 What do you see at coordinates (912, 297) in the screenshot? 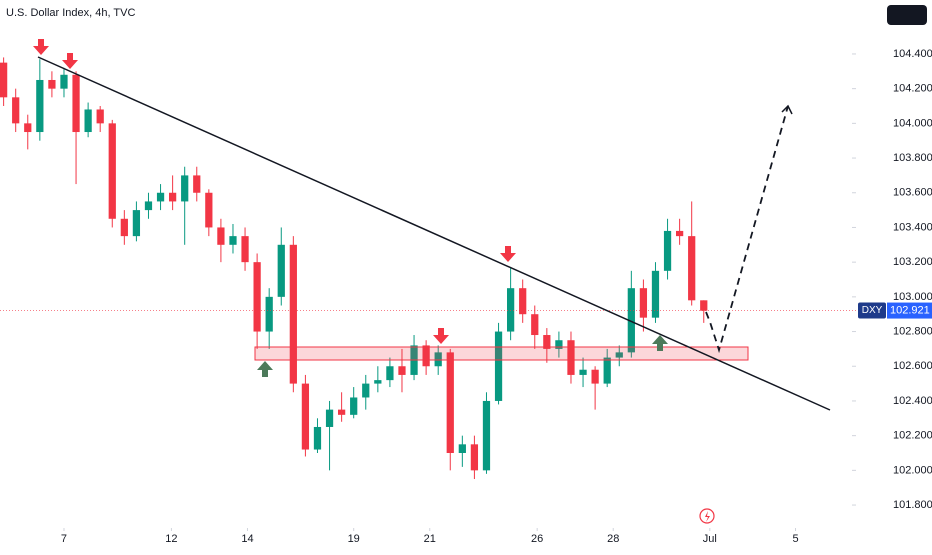
I see `y-tick-label: 103.000` at bounding box center [912, 297].